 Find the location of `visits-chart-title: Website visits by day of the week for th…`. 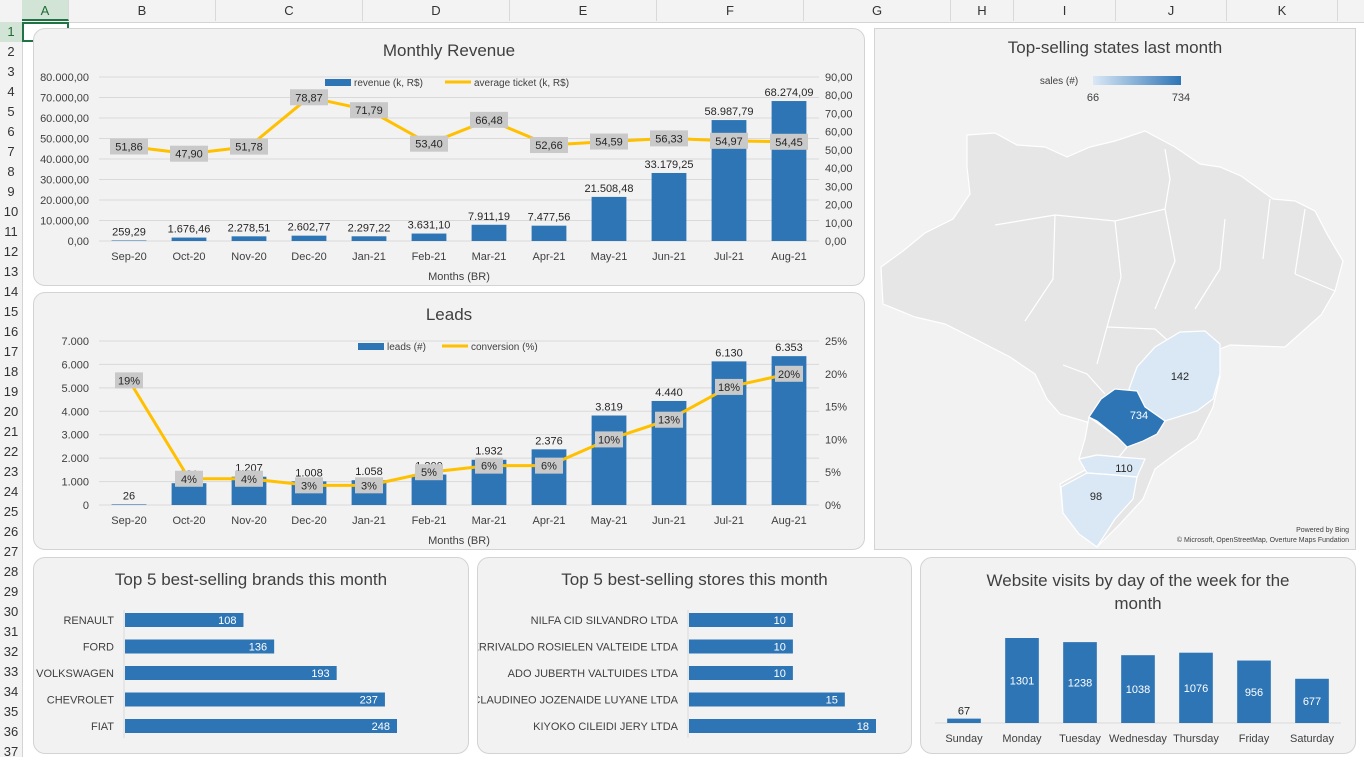

visits-chart-title: Website visits by day of the week for th… is located at coordinates (1138, 592).